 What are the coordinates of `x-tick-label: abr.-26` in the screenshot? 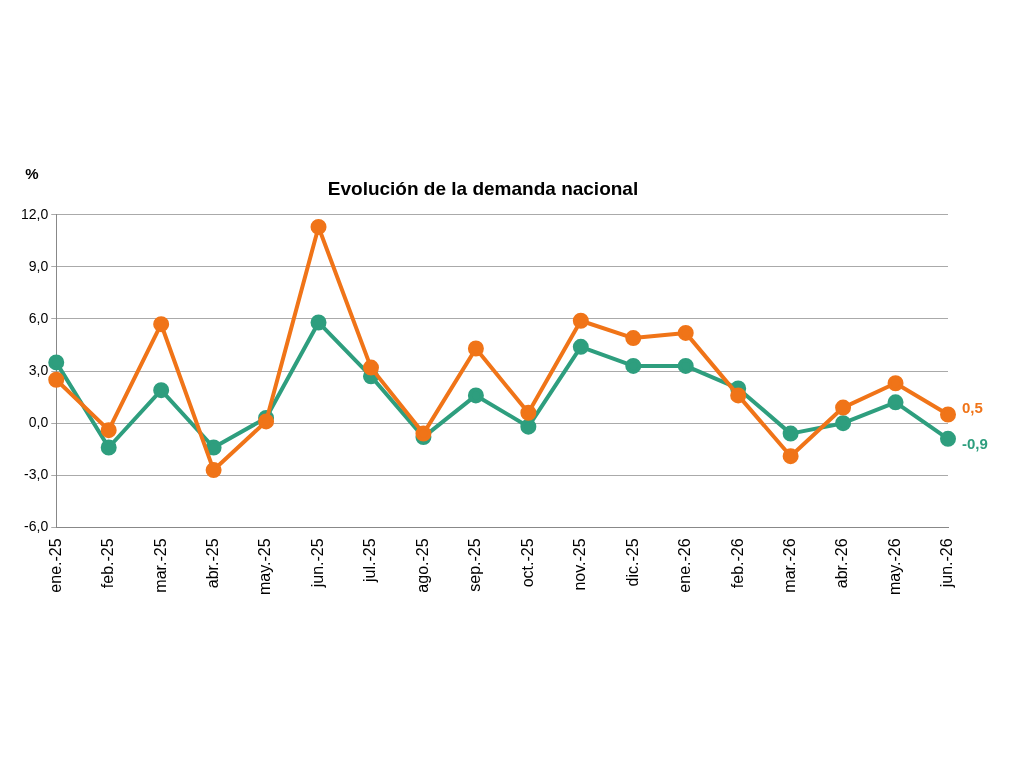 It's located at (842, 563).